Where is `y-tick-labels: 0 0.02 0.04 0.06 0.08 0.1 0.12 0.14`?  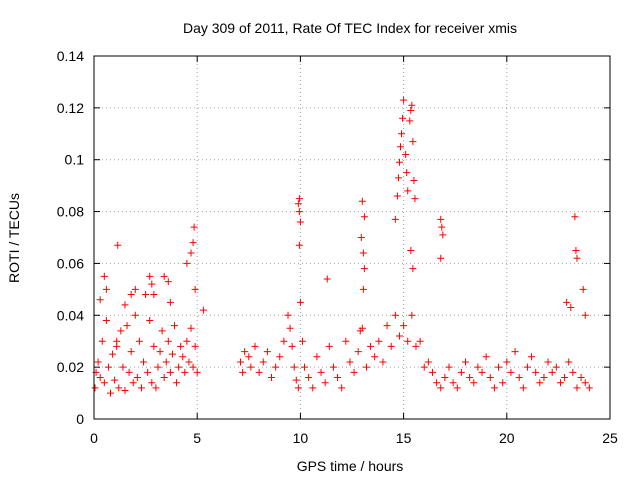 y-tick-labels: 0 0.02 0.04 0.06 0.08 0.1 0.12 0.14 is located at coordinates (70, 237).